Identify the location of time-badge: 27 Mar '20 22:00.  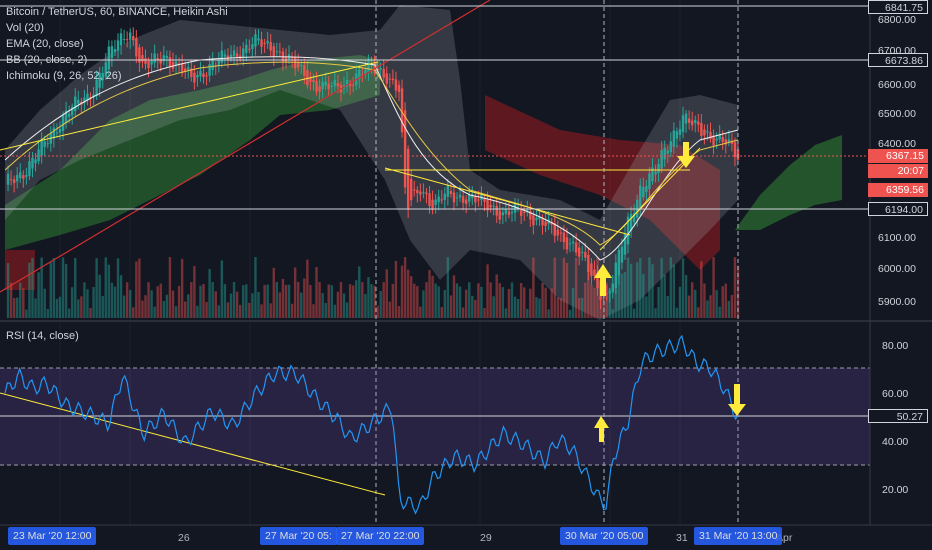
(380, 536).